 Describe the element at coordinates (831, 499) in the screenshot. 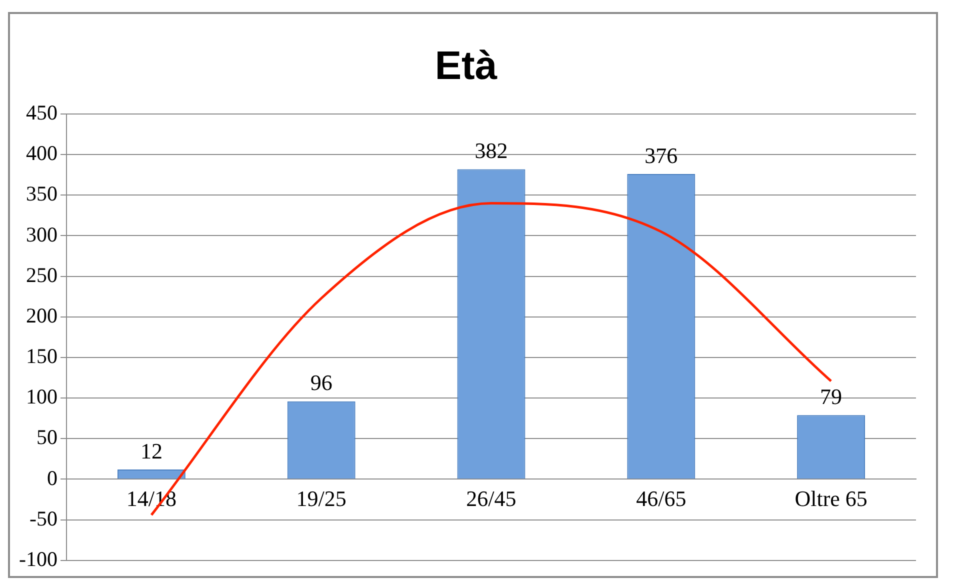

I see `x-tick-label: Oltre 65` at that location.